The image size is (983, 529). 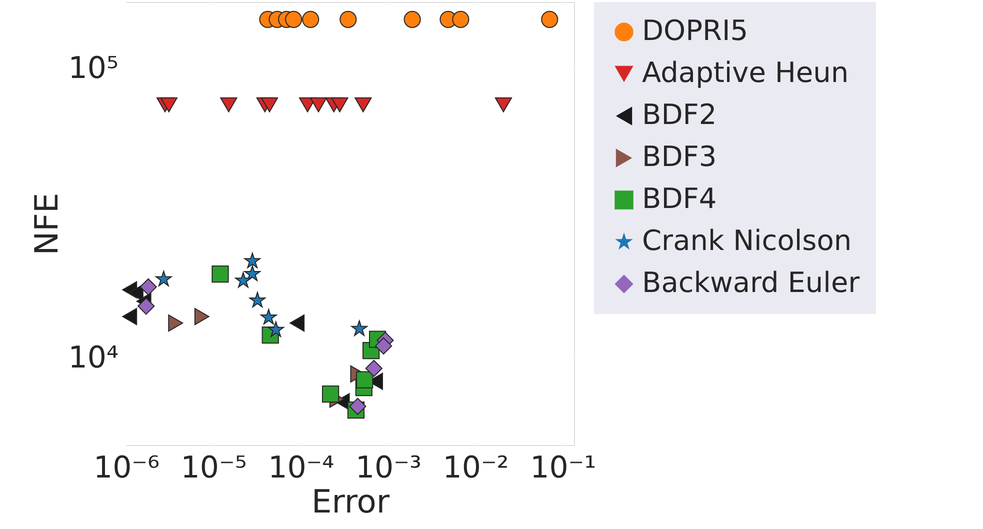 What do you see at coordinates (46, 224) in the screenshot?
I see `y-axis-title: NFE` at bounding box center [46, 224].